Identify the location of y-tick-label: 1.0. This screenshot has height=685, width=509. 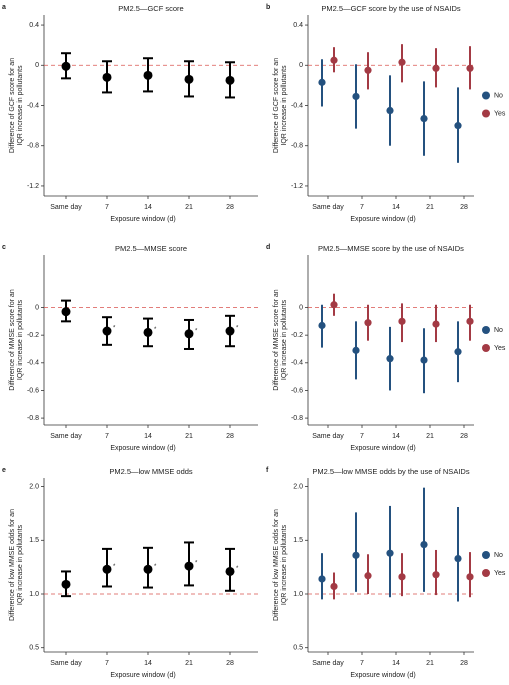
(298, 594).